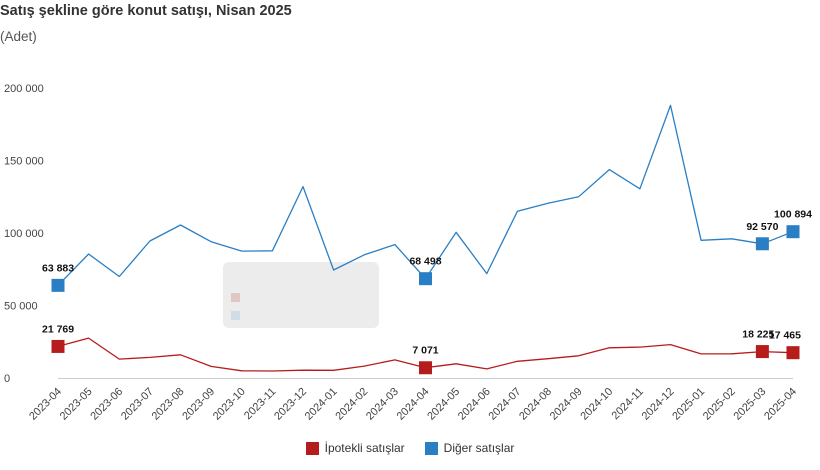 Image resolution: width=820 pixels, height=470 pixels. Describe the element at coordinates (321, 404) in the screenshot. I see `x-tick-label: 2024-01` at that location.